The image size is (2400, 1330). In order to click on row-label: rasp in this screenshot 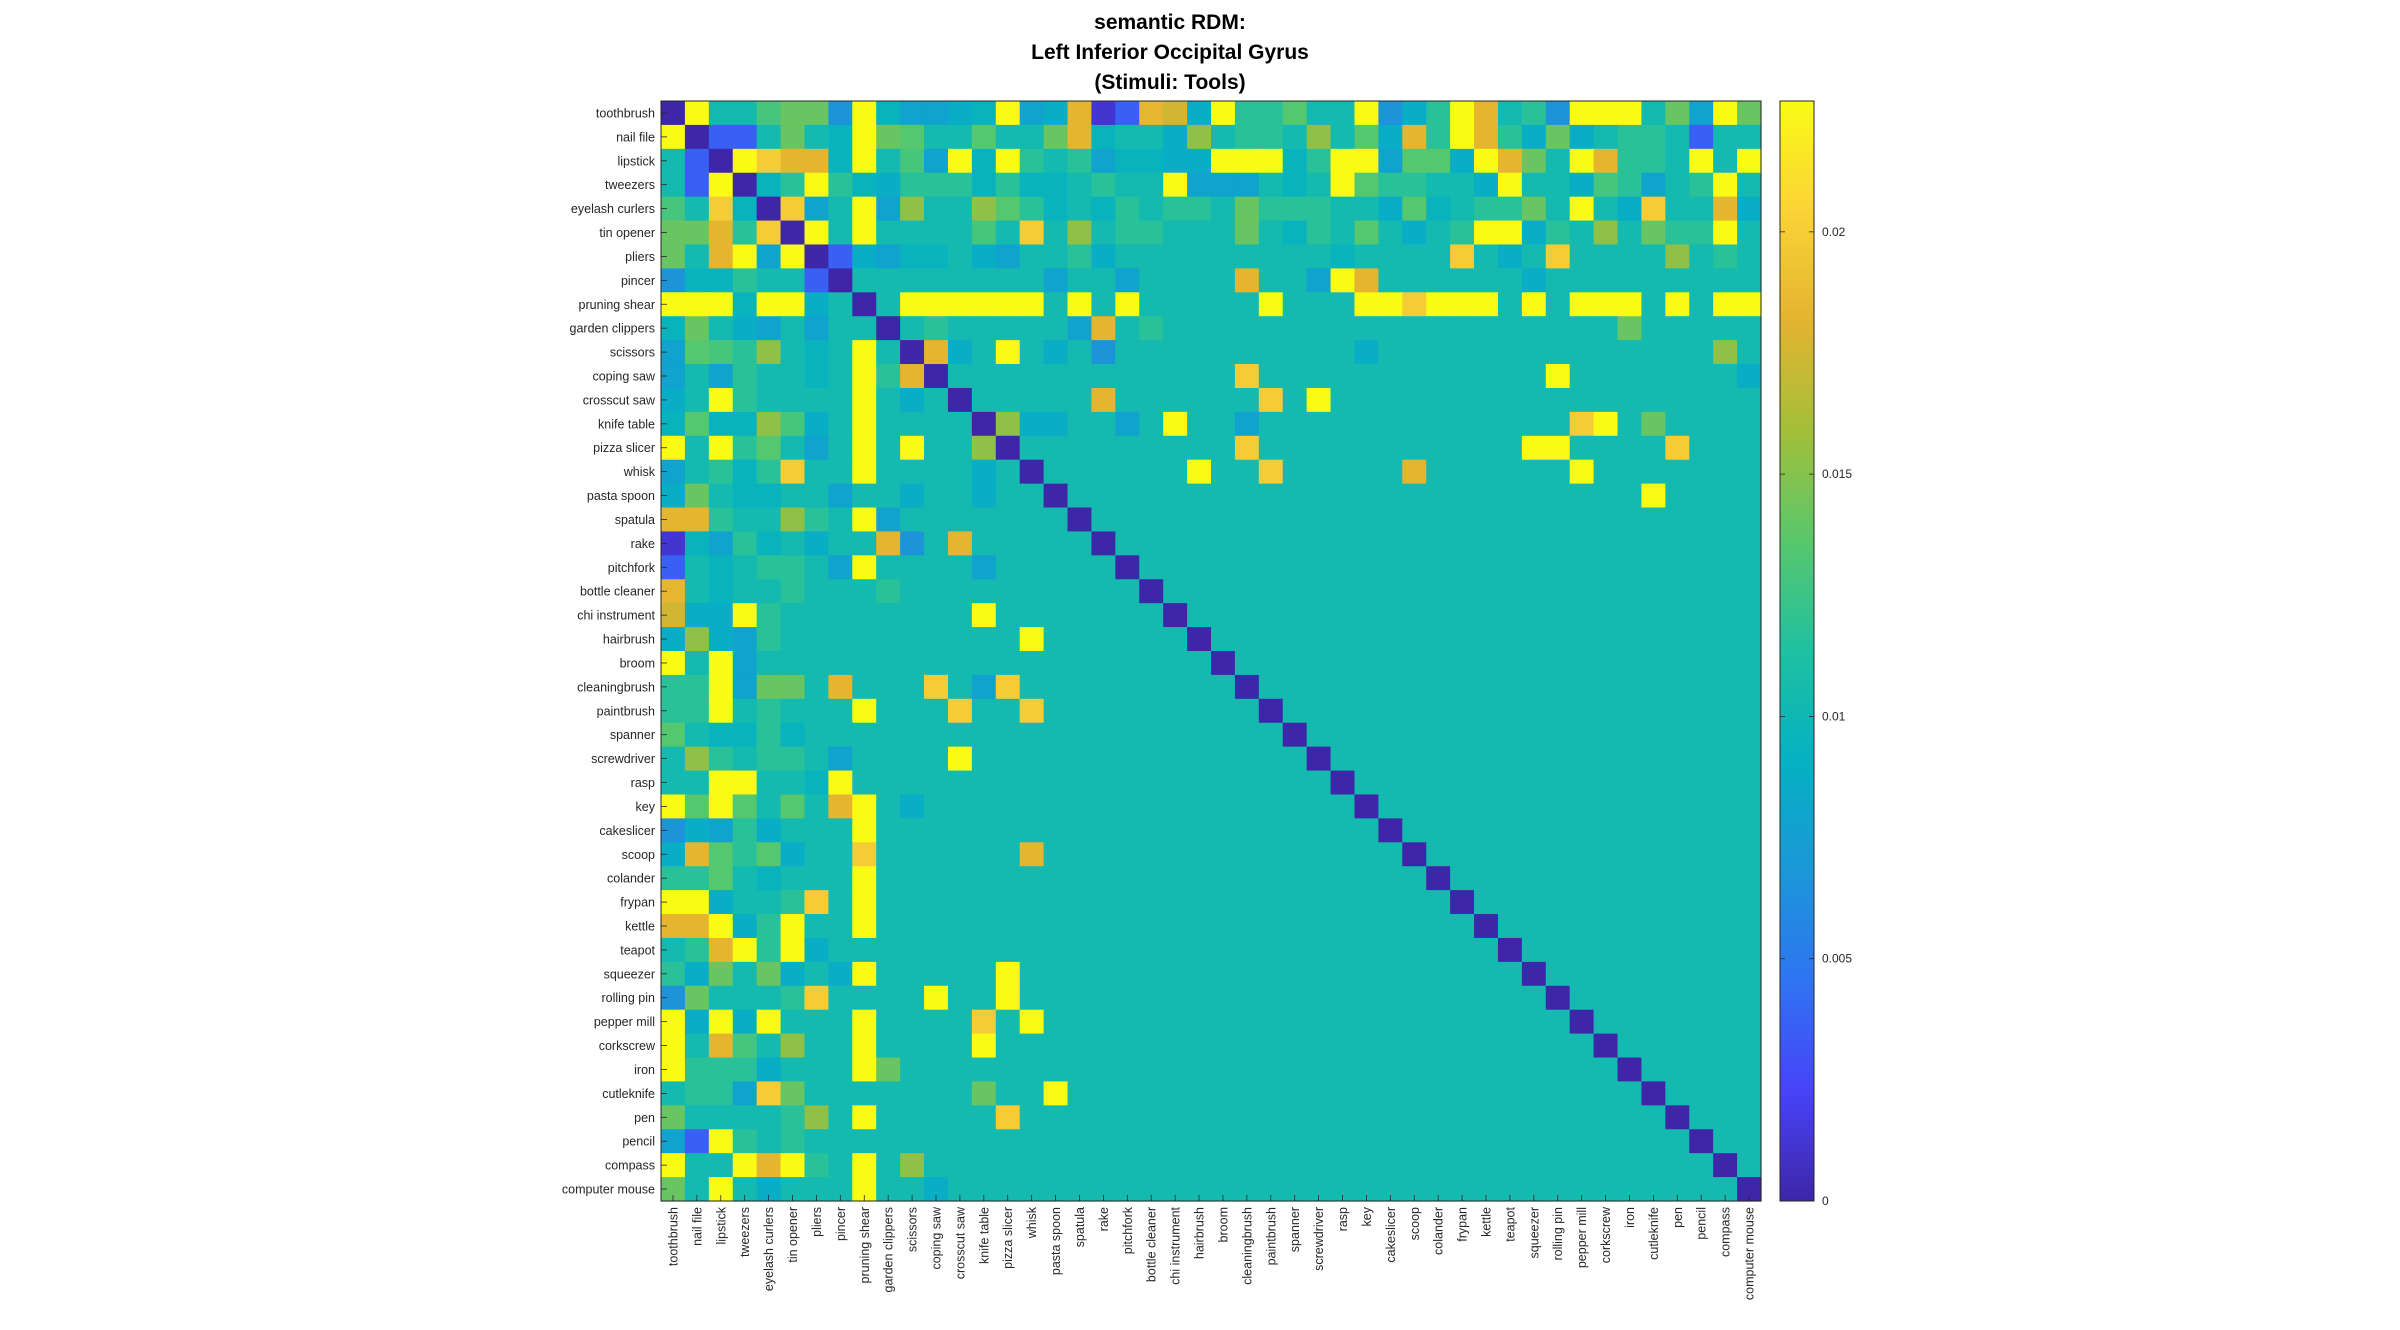, I will do `click(643, 783)`.